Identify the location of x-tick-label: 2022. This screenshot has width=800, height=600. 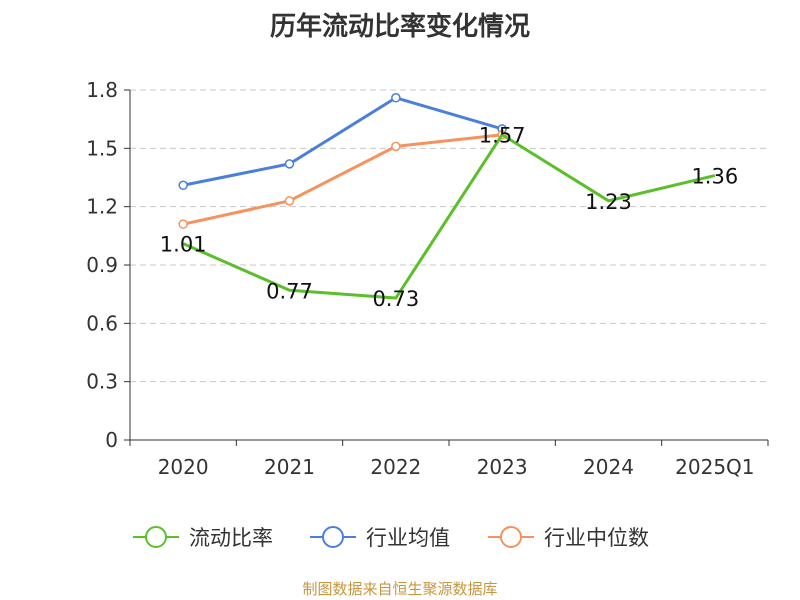
(395, 467).